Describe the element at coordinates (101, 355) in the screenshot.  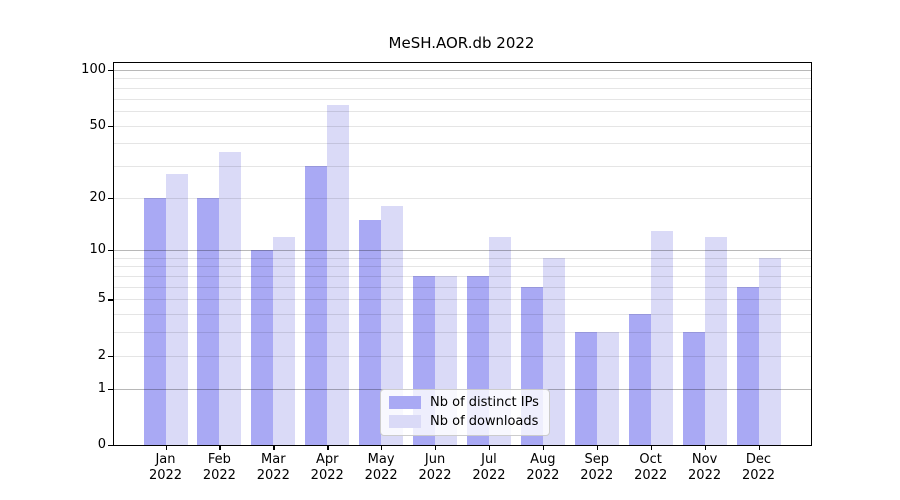
I see `y-tick-label: 2` at that location.